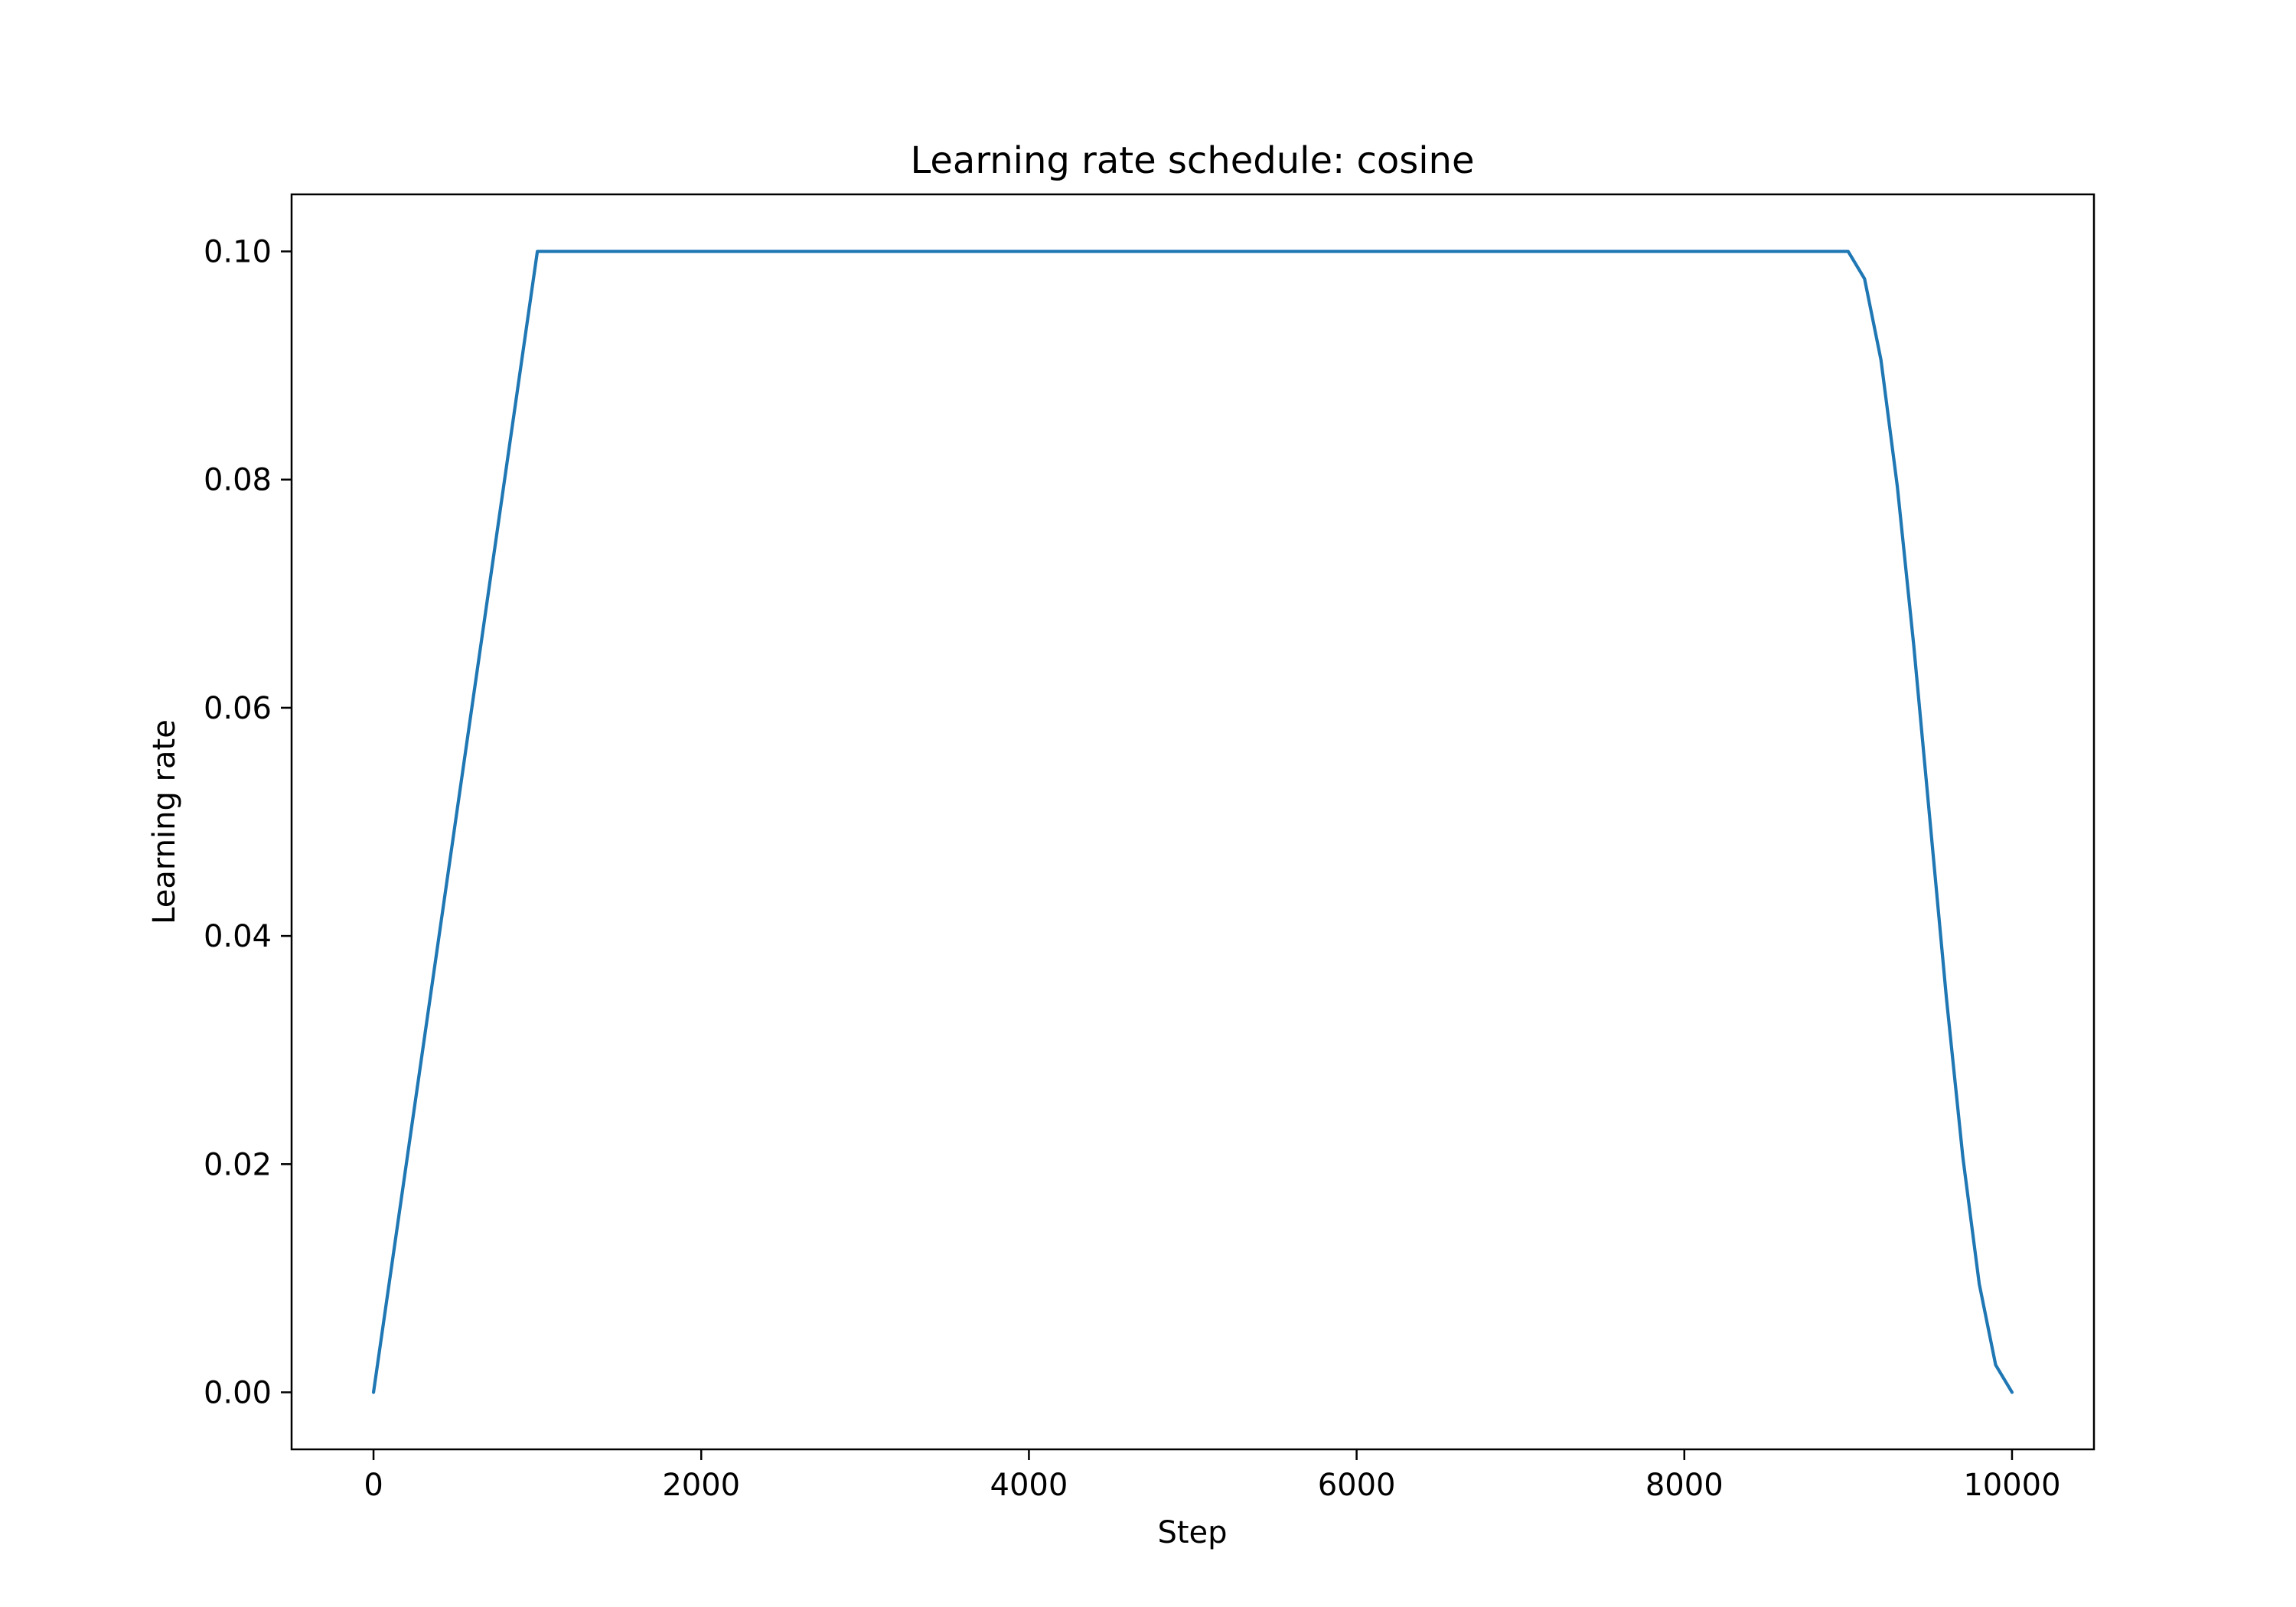 Image resolution: width=2296 pixels, height=1607 pixels. Describe the element at coordinates (1192, 1532) in the screenshot. I see `x-axis-label: Step` at that location.